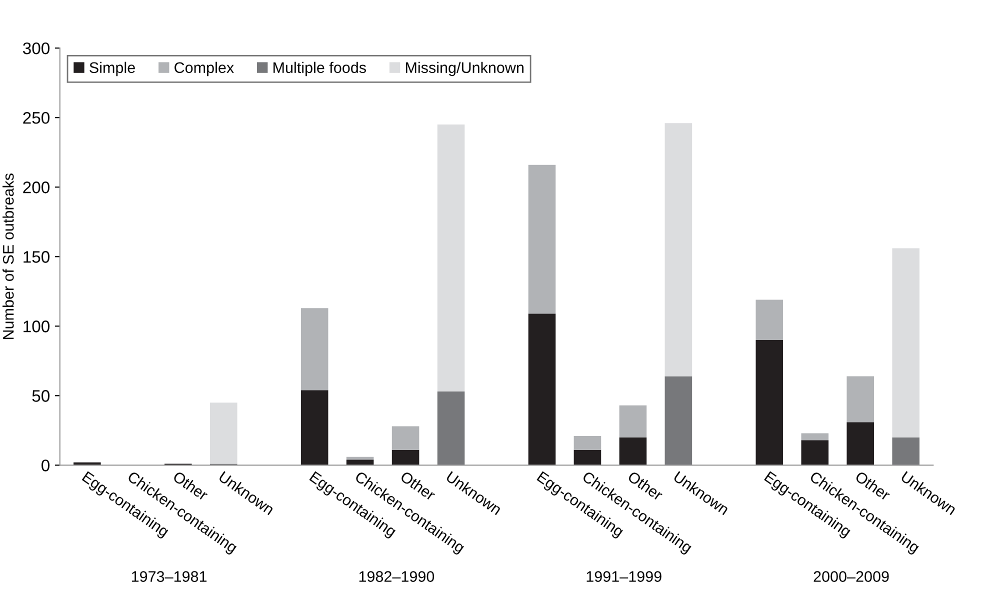  What do you see at coordinates (112, 69) in the screenshot?
I see `legend-label: Simple` at bounding box center [112, 69].